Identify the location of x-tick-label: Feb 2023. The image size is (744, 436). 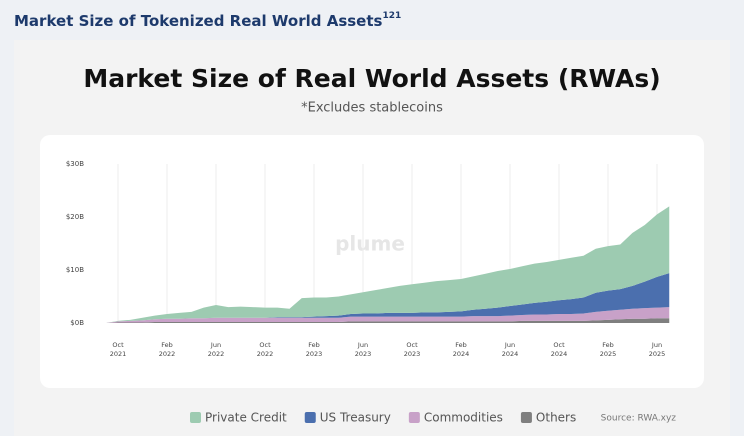
(314, 349).